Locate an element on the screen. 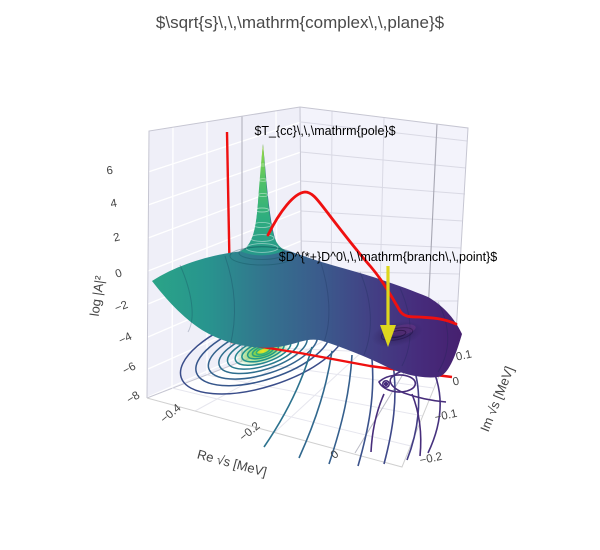 The width and height of the screenshot is (600, 550). pole-annotation: $T_{cc}\,\,\mathrm{pole}$ is located at coordinates (325, 131).